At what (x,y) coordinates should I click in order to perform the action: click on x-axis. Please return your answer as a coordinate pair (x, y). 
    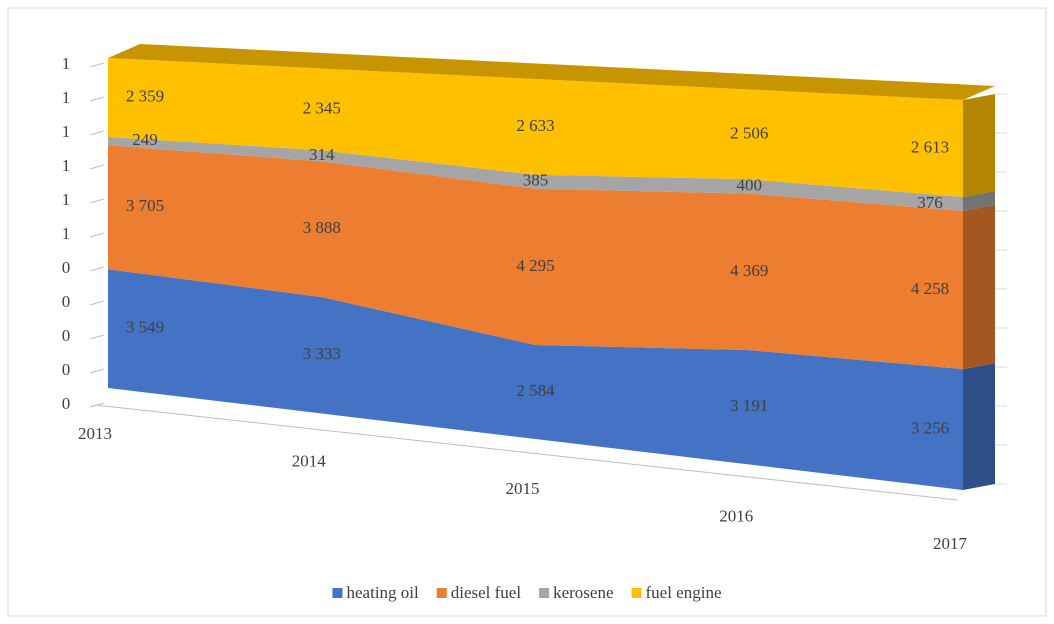
    Looking at the image, I should click on (526, 452).